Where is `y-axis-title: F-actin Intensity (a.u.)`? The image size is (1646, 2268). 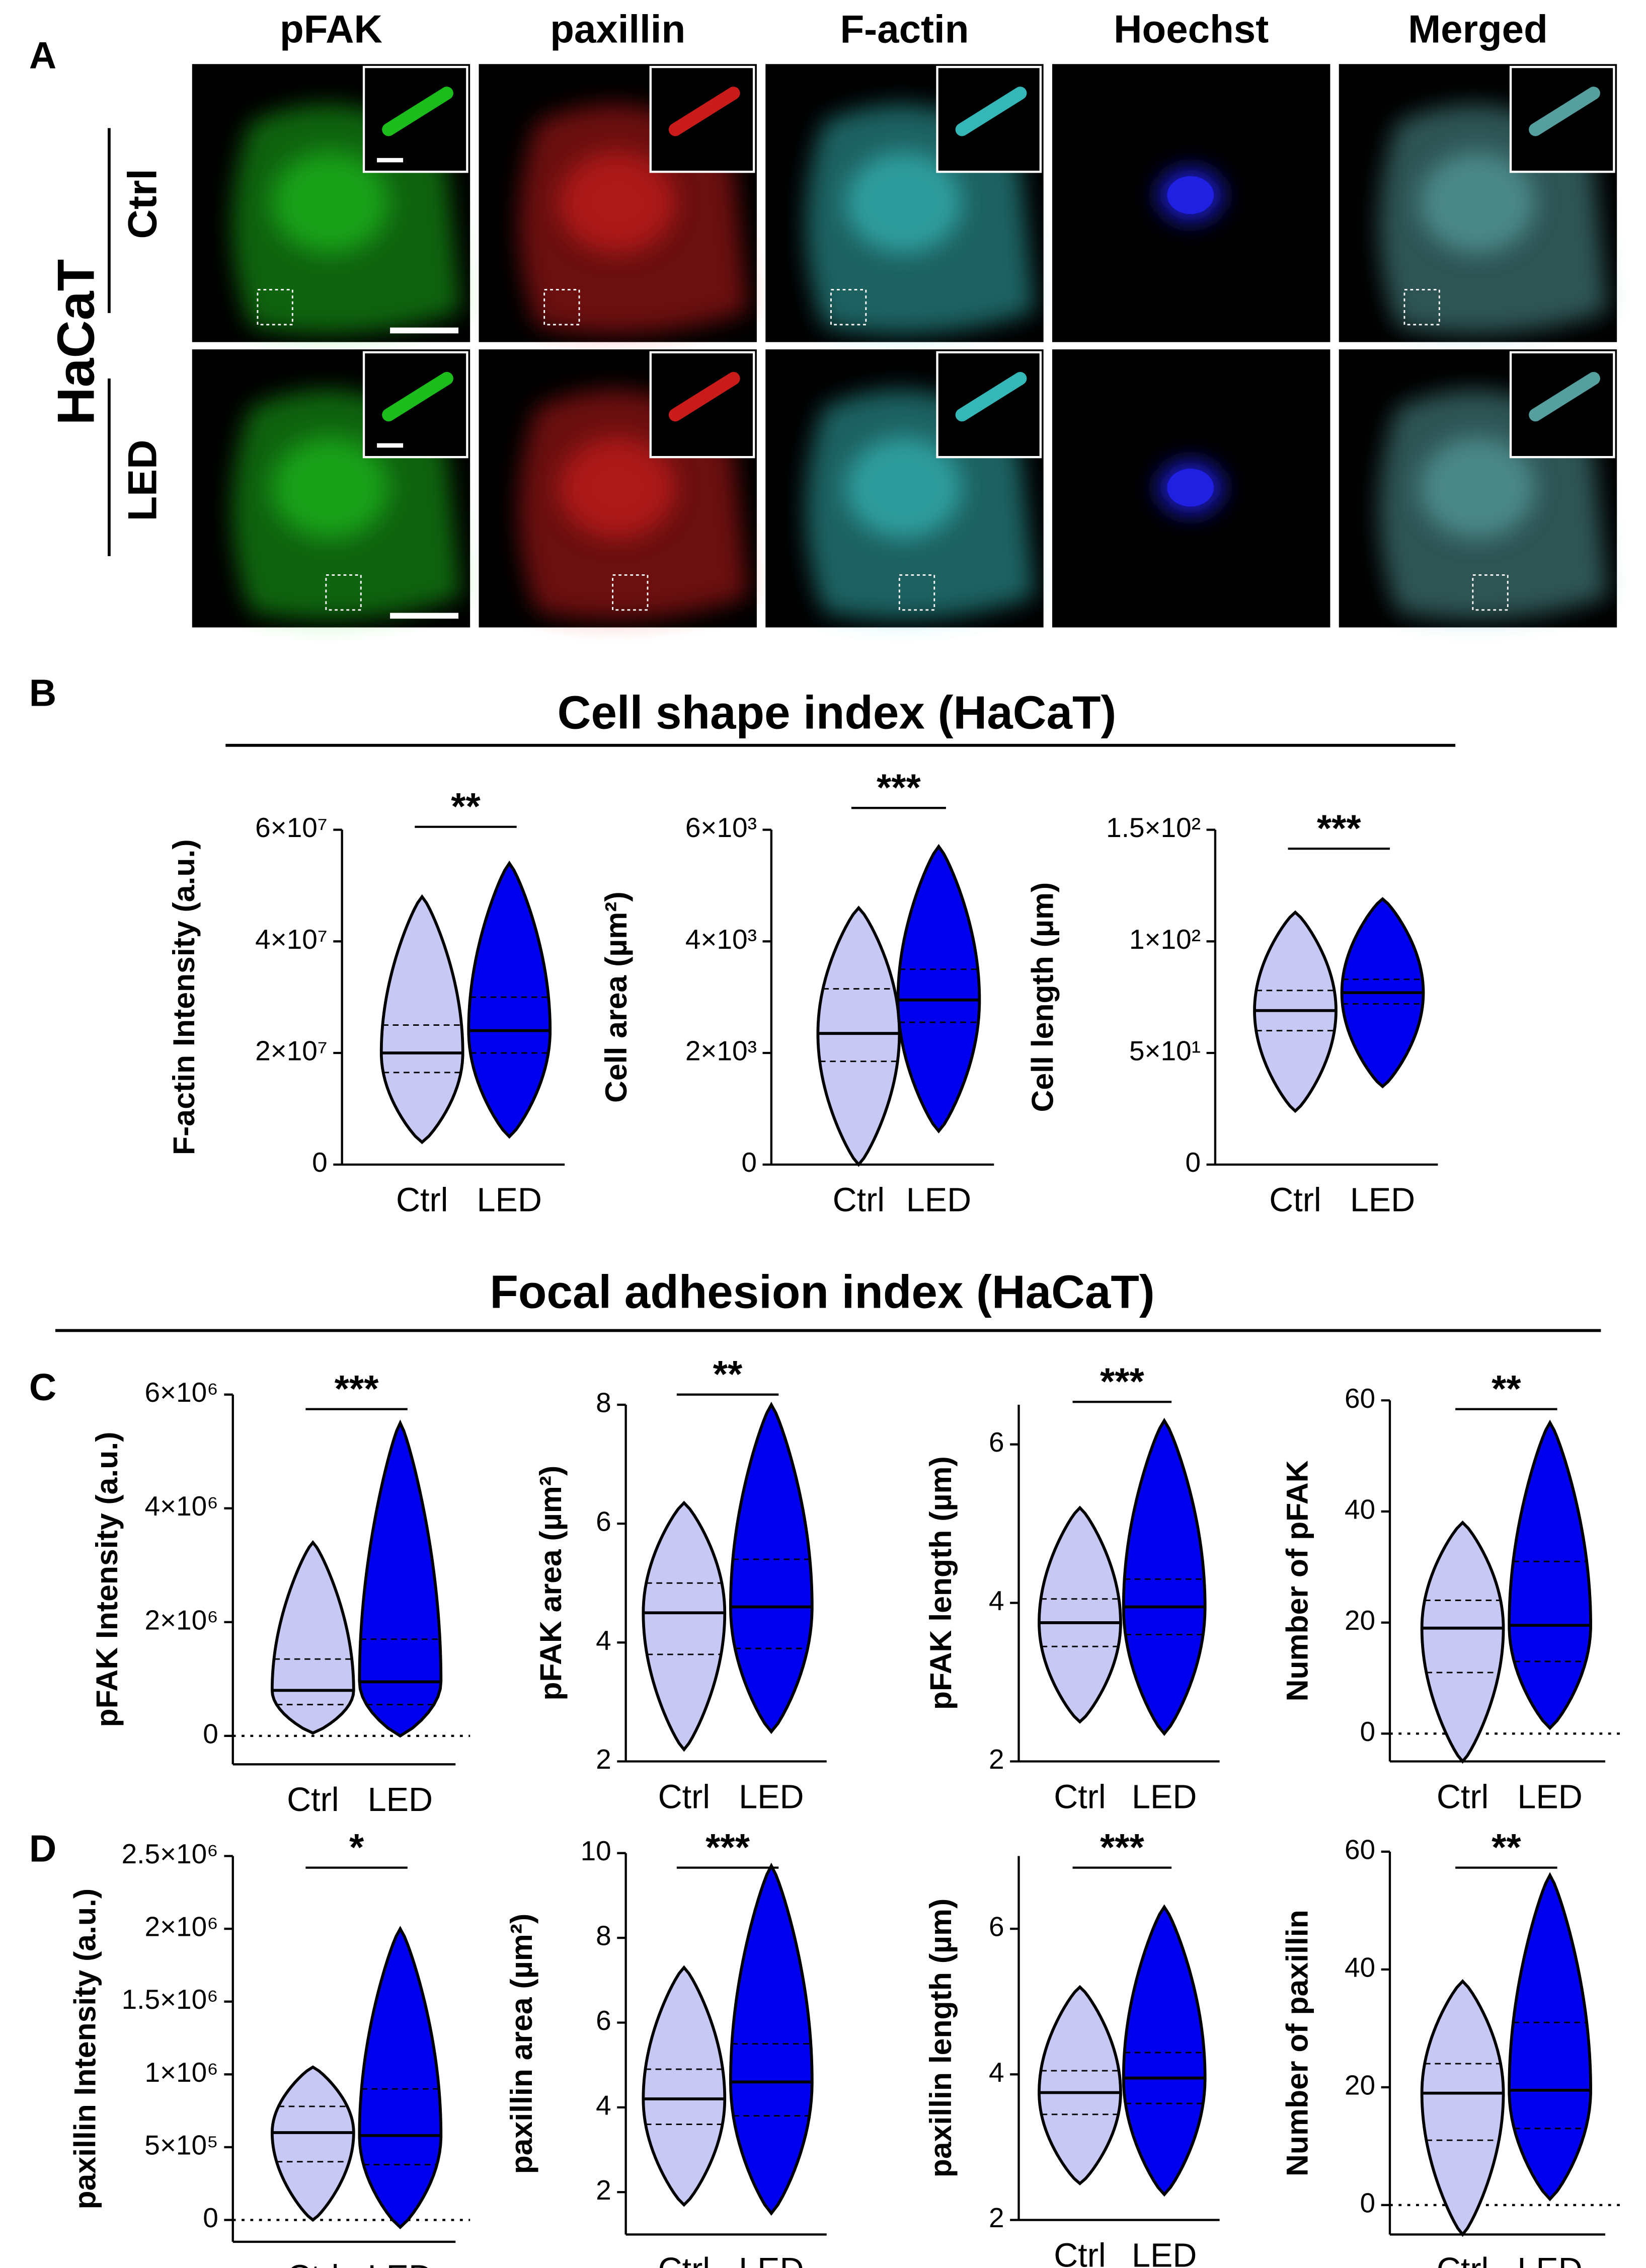
y-axis-title: F-actin Intensity (a.u.) is located at coordinates (184, 997).